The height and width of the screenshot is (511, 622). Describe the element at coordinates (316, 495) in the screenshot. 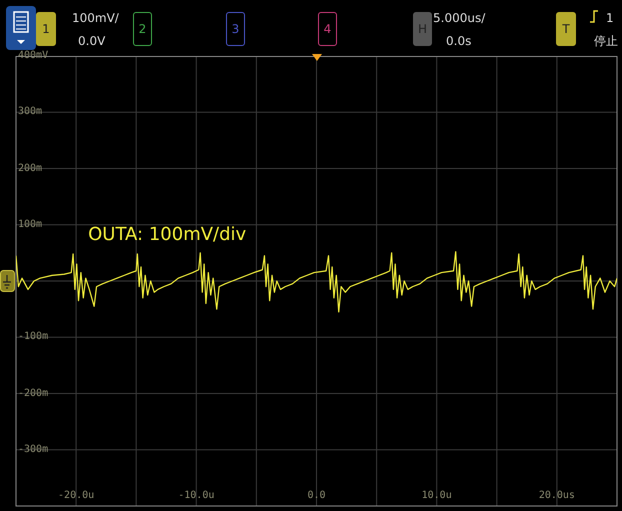

I see `x-tick-label: 0.0` at that location.